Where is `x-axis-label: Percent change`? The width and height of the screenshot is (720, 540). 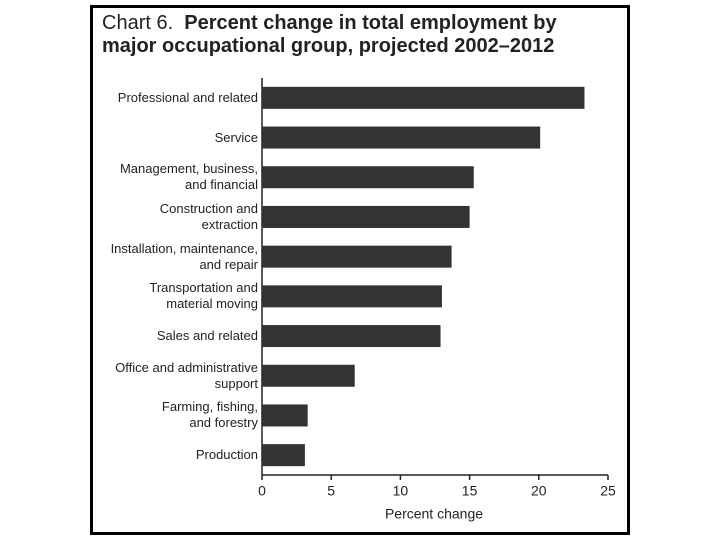 x-axis-label: Percent change is located at coordinates (434, 514).